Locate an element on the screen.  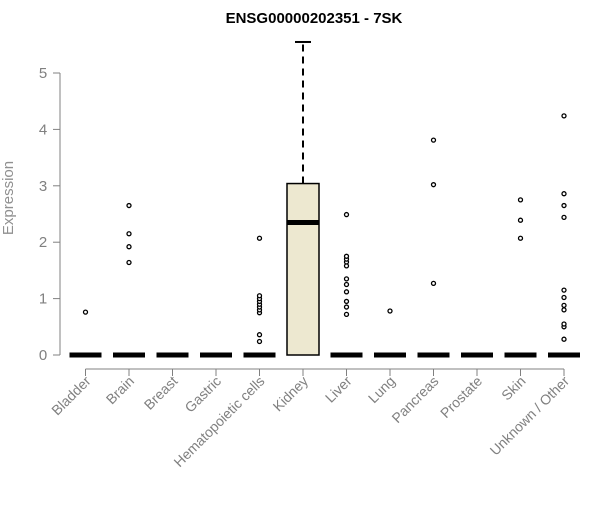
chart-title: ENSG00000202351 - 7SK is located at coordinates (314, 18).